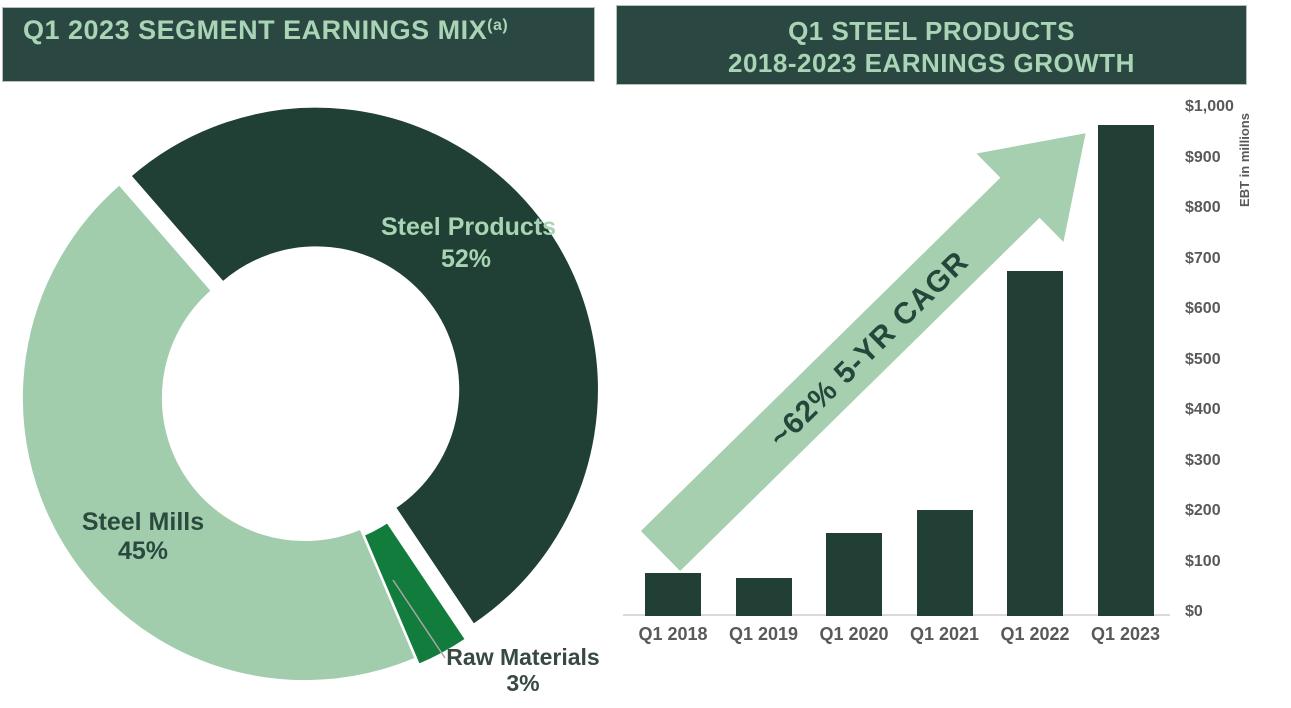  I want to click on donut-label-steel-products: Steel Products 52%, so click(469, 243).